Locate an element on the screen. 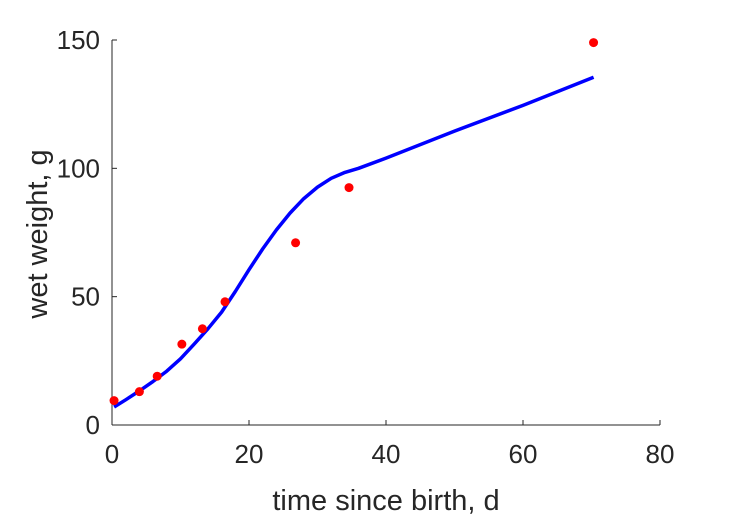  y-axis-label: wet weight, g is located at coordinates (38, 234).